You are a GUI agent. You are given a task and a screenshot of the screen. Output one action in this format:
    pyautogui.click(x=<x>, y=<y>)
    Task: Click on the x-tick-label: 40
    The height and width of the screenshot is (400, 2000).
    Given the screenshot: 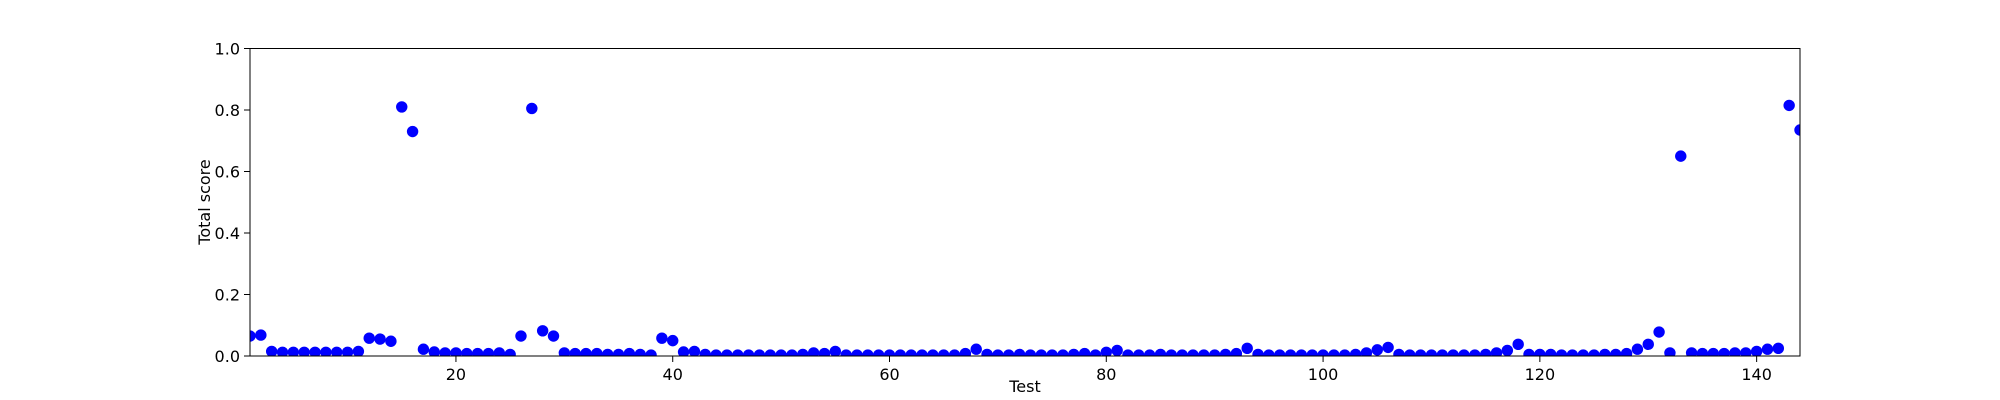 What is the action you would take?
    pyautogui.click(x=673, y=374)
    